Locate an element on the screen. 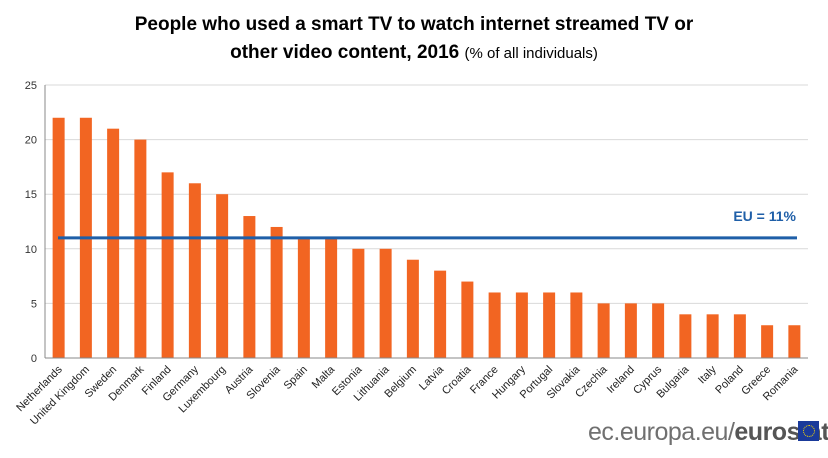 This screenshot has width=828, height=458. eu-flag-icon is located at coordinates (808, 431).